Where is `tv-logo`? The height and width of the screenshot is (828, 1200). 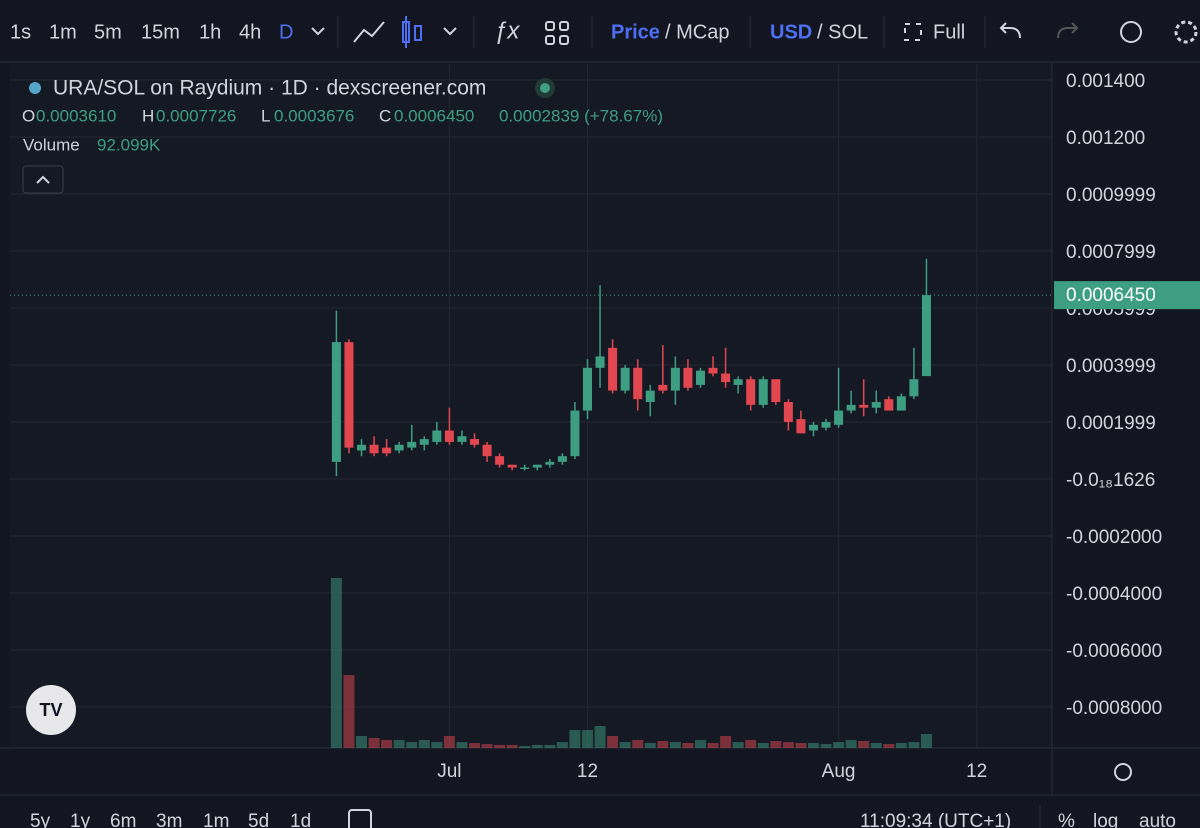 tv-logo is located at coordinates (51, 710).